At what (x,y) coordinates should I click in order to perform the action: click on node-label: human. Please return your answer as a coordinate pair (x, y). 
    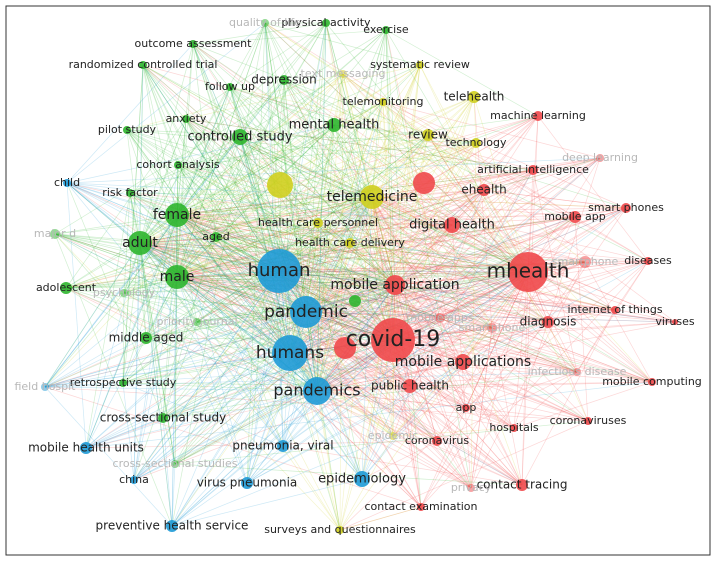
    Looking at the image, I should click on (279, 270).